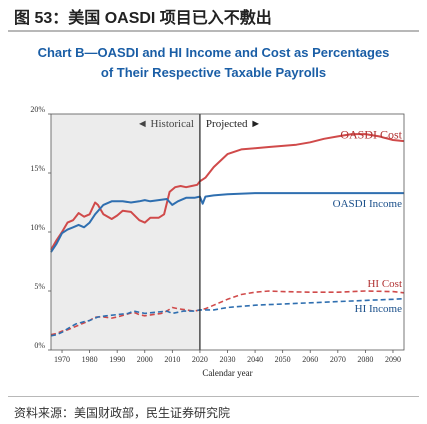 This screenshot has height=424, width=427. I want to click on x-tick-label: 2090, so click(393, 359).